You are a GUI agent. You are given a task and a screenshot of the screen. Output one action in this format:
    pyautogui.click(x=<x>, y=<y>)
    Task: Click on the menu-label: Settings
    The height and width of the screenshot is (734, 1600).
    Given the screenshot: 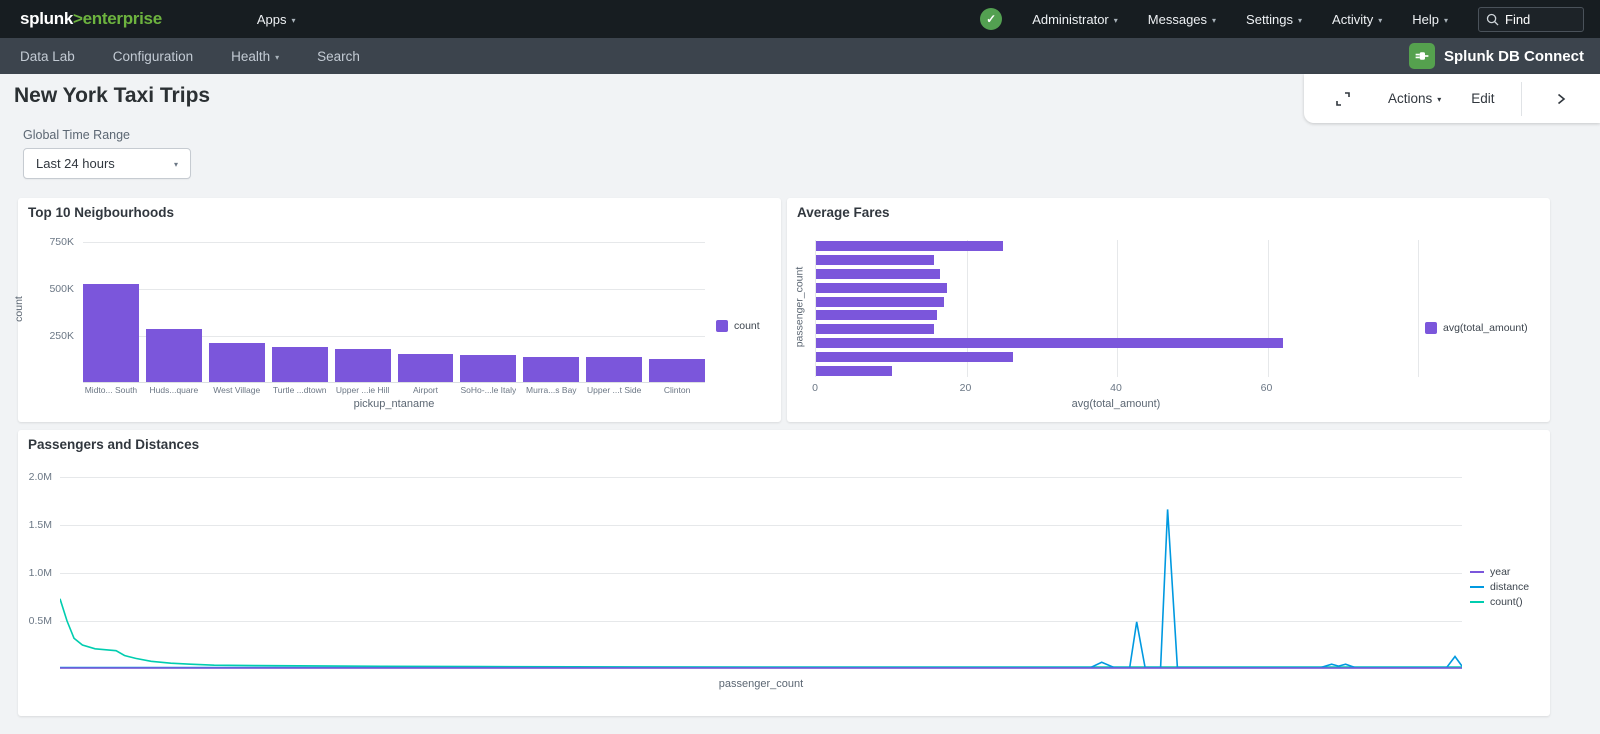 What is the action you would take?
    pyautogui.click(x=1270, y=19)
    